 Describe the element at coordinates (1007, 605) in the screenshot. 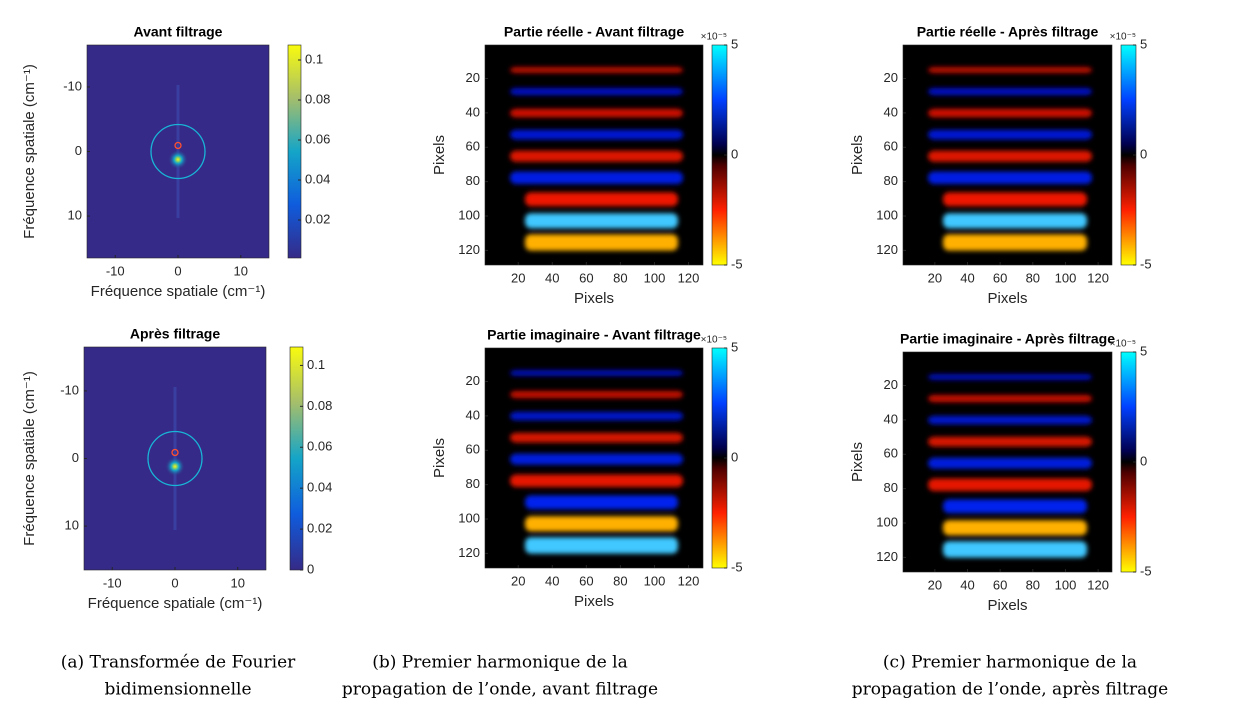

I see `x-axis-label: Pixels` at that location.